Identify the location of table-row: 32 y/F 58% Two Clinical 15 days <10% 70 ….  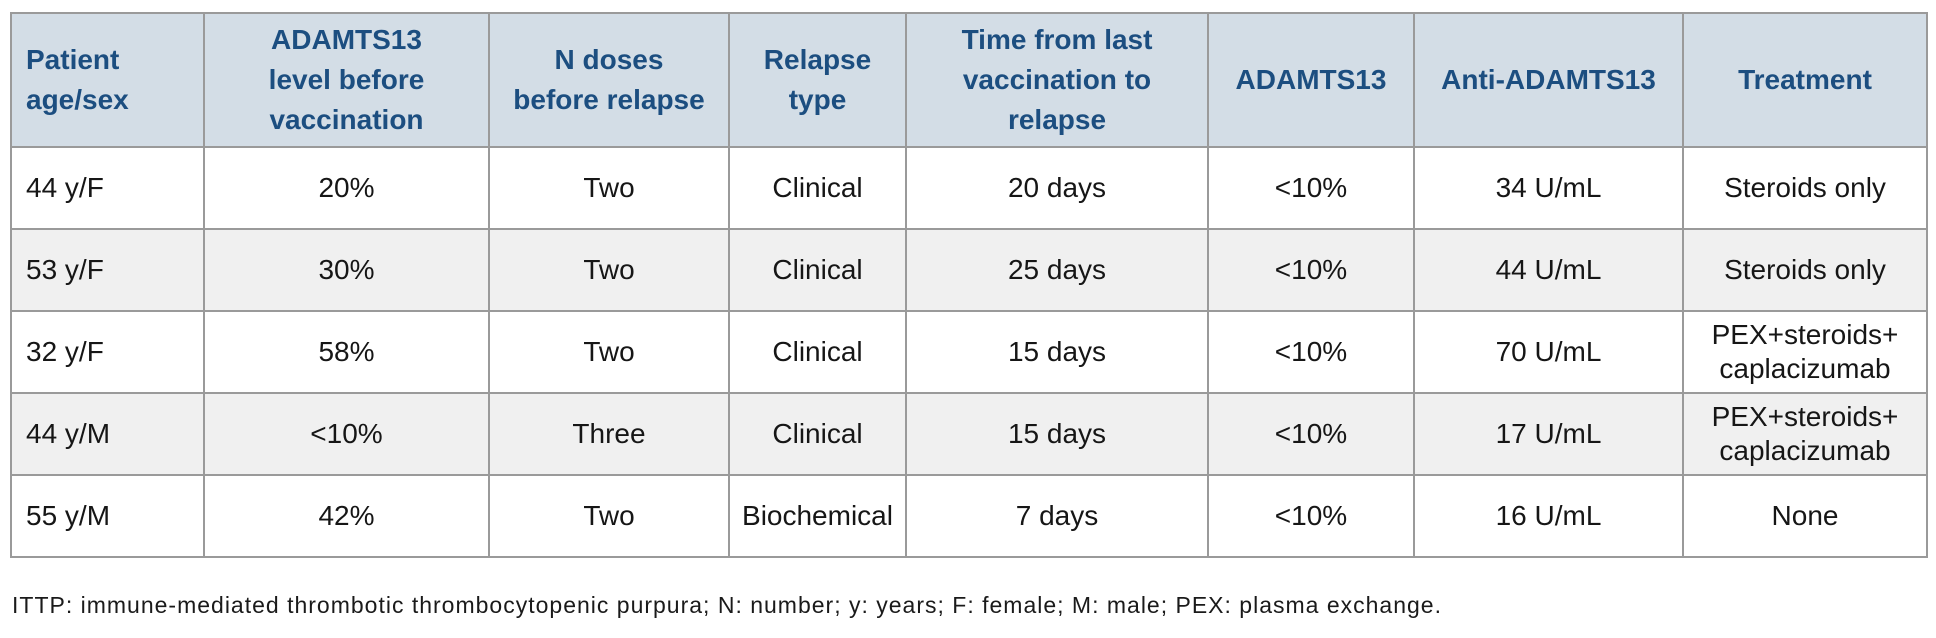
(969, 352).